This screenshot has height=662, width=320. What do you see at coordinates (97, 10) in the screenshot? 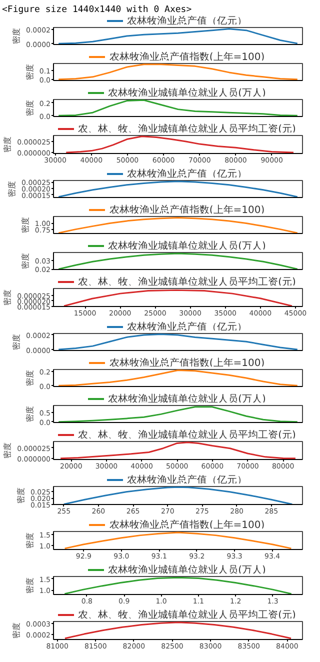
I see `text: <Figure size 1440x1440 with 0 Axes>` at bounding box center [97, 10].